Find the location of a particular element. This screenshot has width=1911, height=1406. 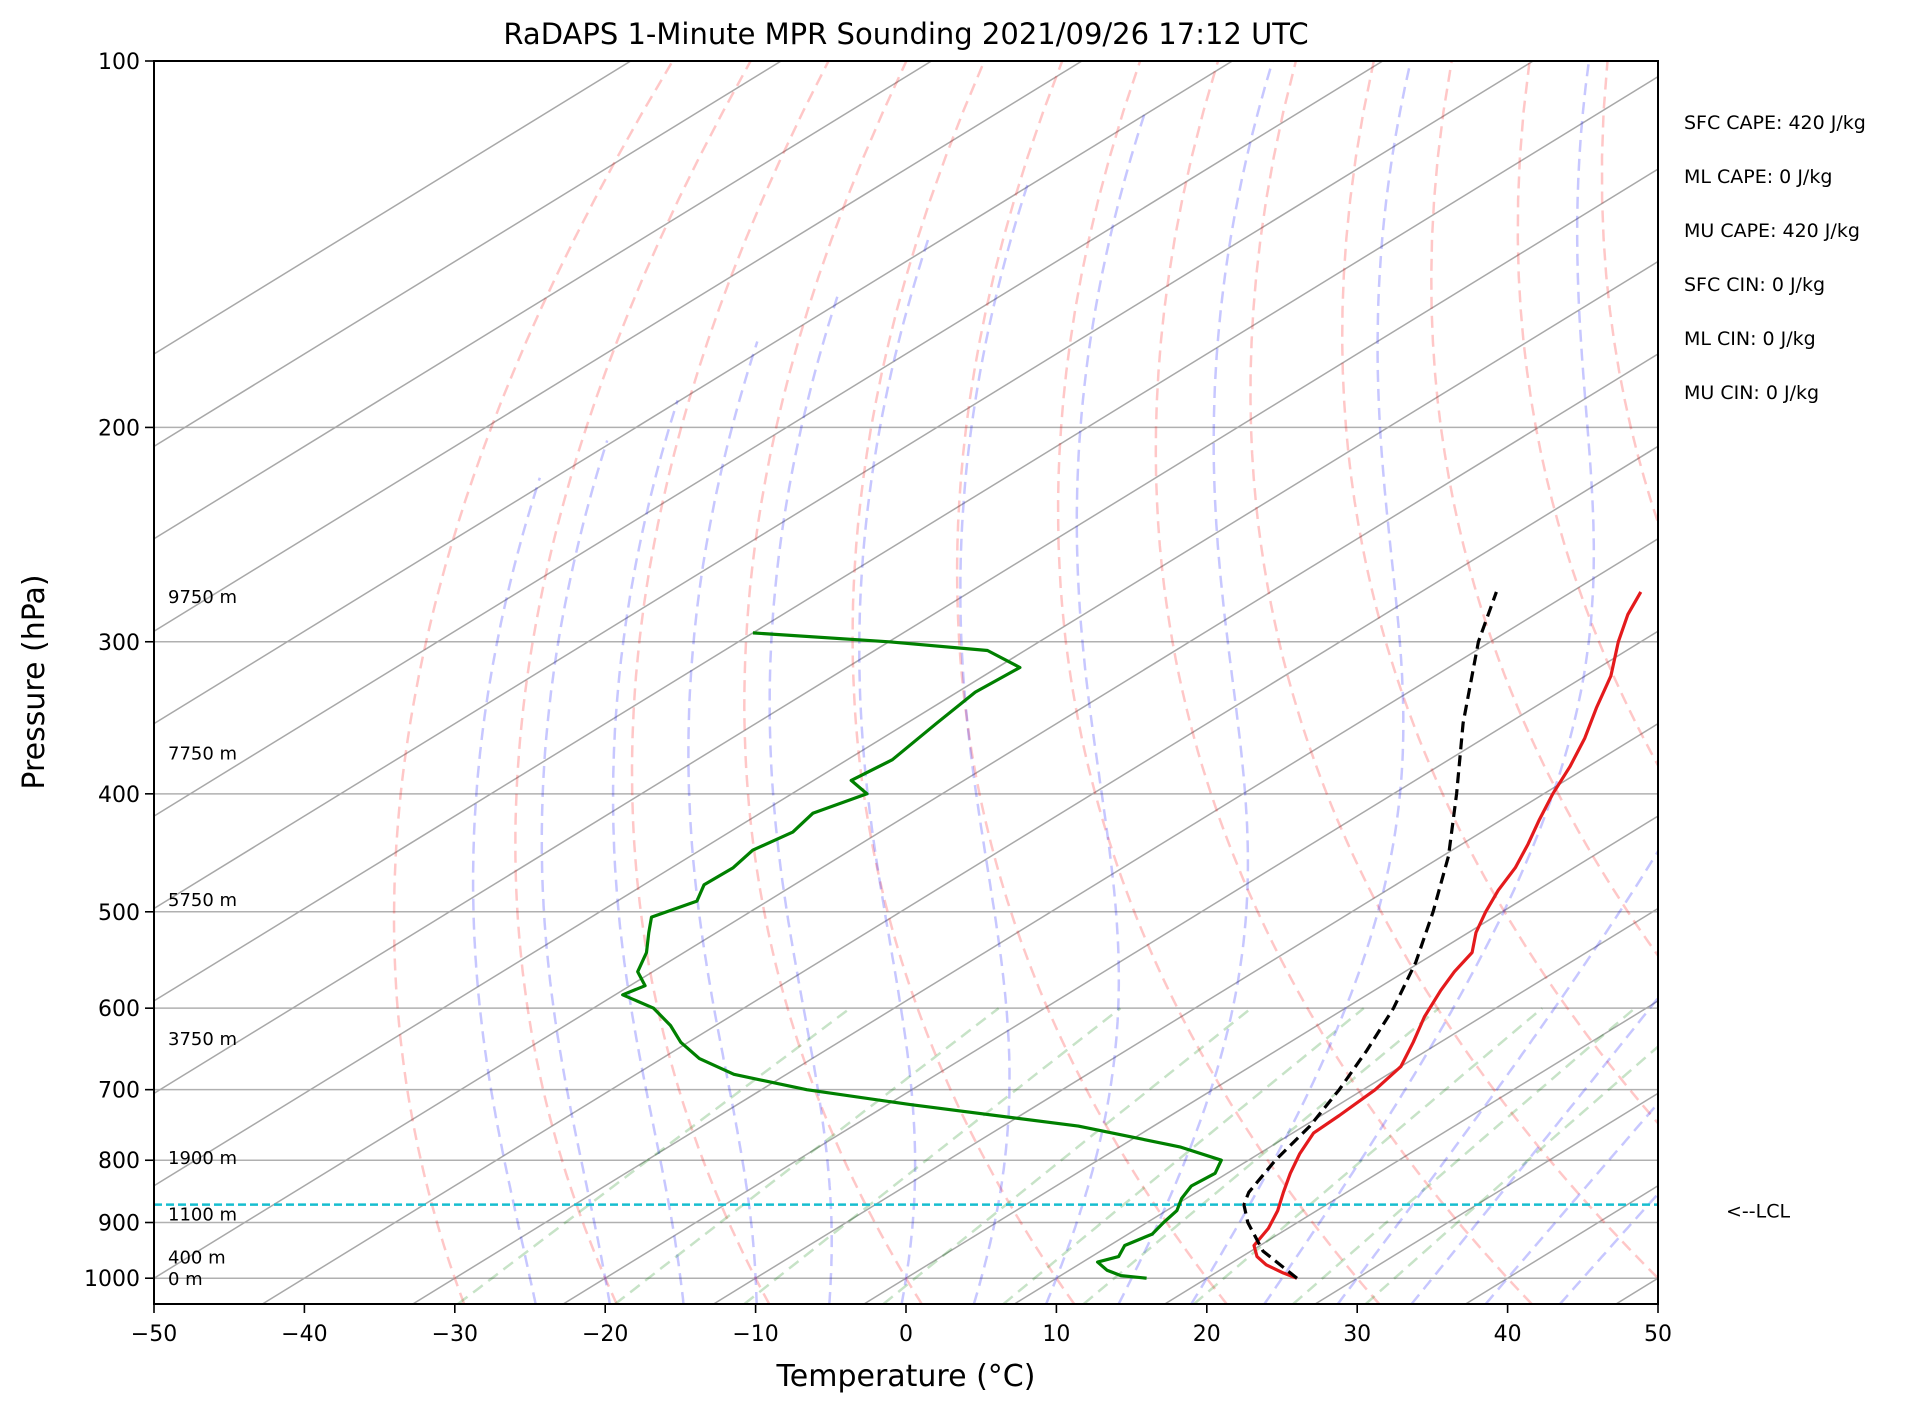

height-label: 5750 m is located at coordinates (202, 900).